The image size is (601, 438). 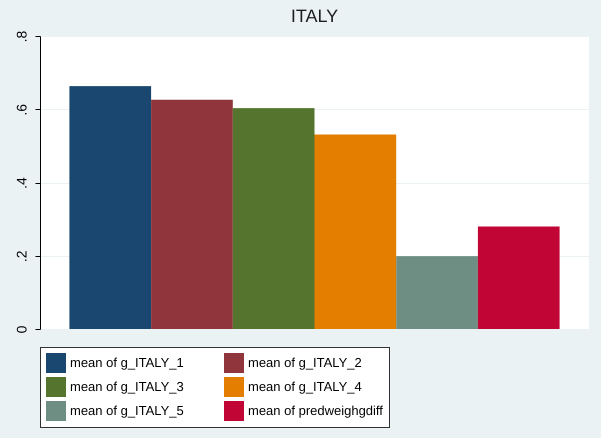 What do you see at coordinates (316, 410) in the screenshot?
I see `legend-label: mean of predweighgdiff` at bounding box center [316, 410].